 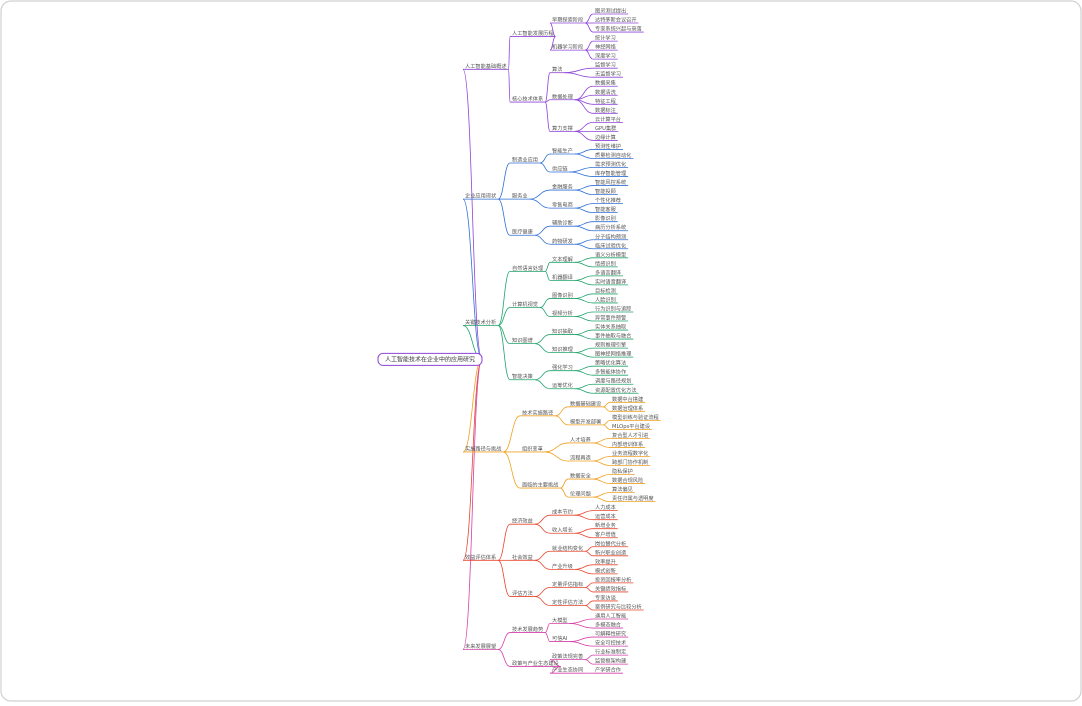 What do you see at coordinates (560, 169) in the screenshot?
I see `node-label: 供应链` at bounding box center [560, 169].